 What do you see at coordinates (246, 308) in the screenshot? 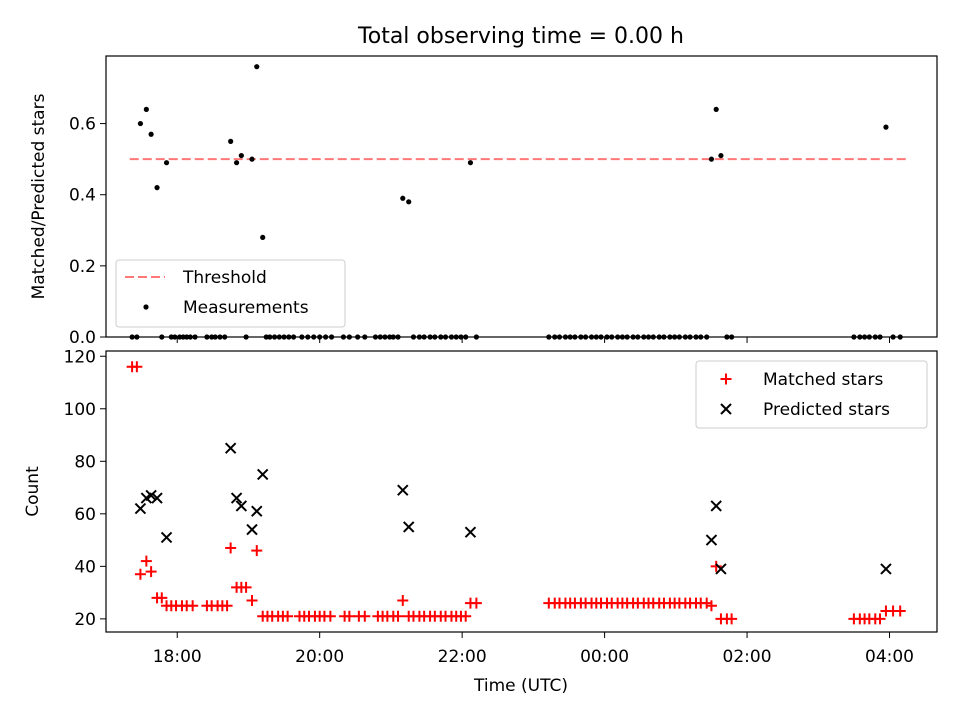
I see `legend-measurements-label: Measurements` at bounding box center [246, 308].